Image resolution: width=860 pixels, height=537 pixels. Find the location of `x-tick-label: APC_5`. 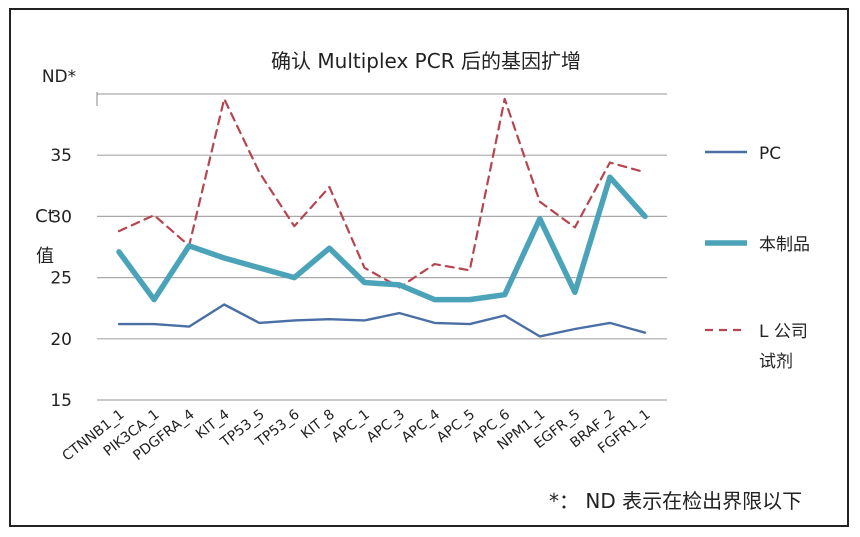

x-tick-label: APC_5 is located at coordinates (456, 427).